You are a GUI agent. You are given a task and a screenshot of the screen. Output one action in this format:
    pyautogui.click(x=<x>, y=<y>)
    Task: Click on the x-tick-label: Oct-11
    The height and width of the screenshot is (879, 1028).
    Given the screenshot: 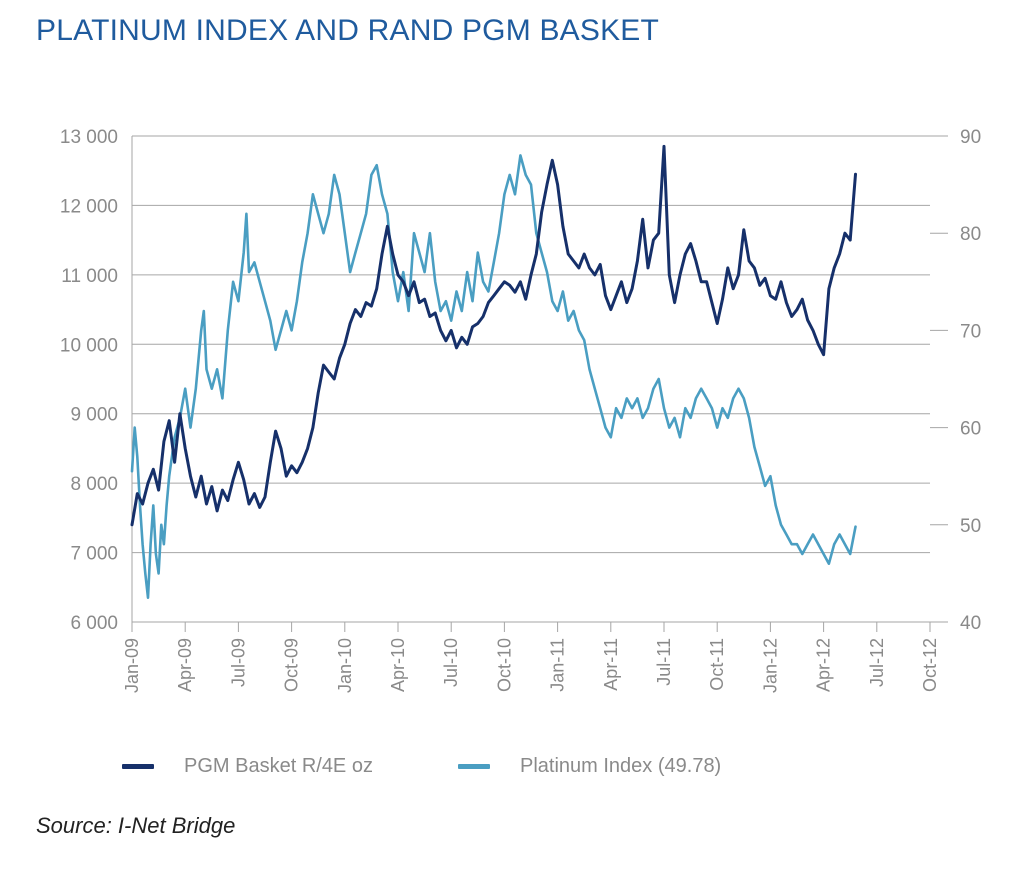 What is the action you would take?
    pyautogui.click(x=717, y=664)
    